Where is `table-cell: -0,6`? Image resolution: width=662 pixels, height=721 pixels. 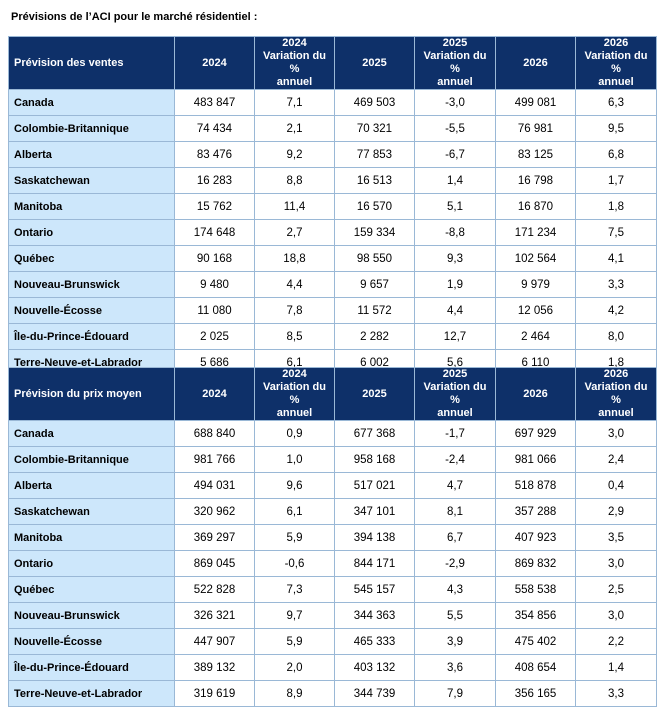 table-cell: -0,6 is located at coordinates (294, 563).